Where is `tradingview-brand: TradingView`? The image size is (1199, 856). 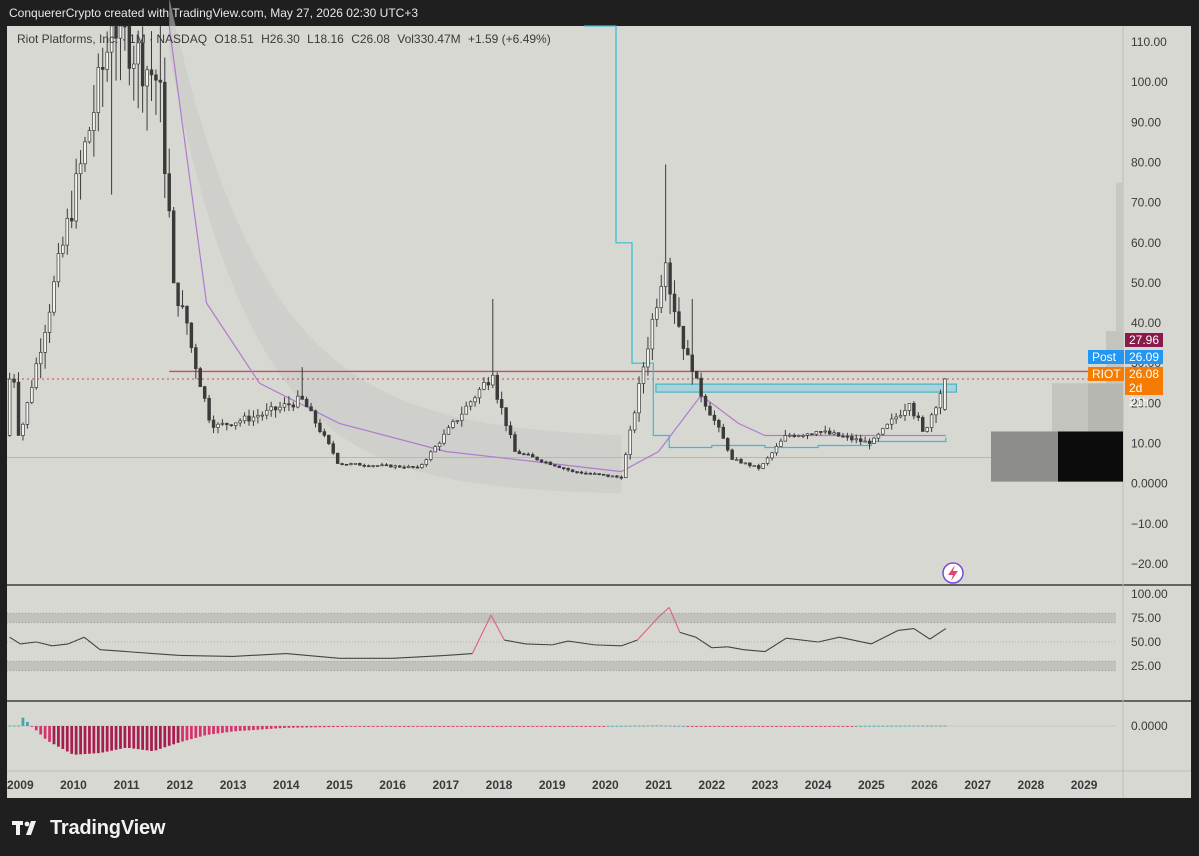 tradingview-brand: TradingView is located at coordinates (108, 827).